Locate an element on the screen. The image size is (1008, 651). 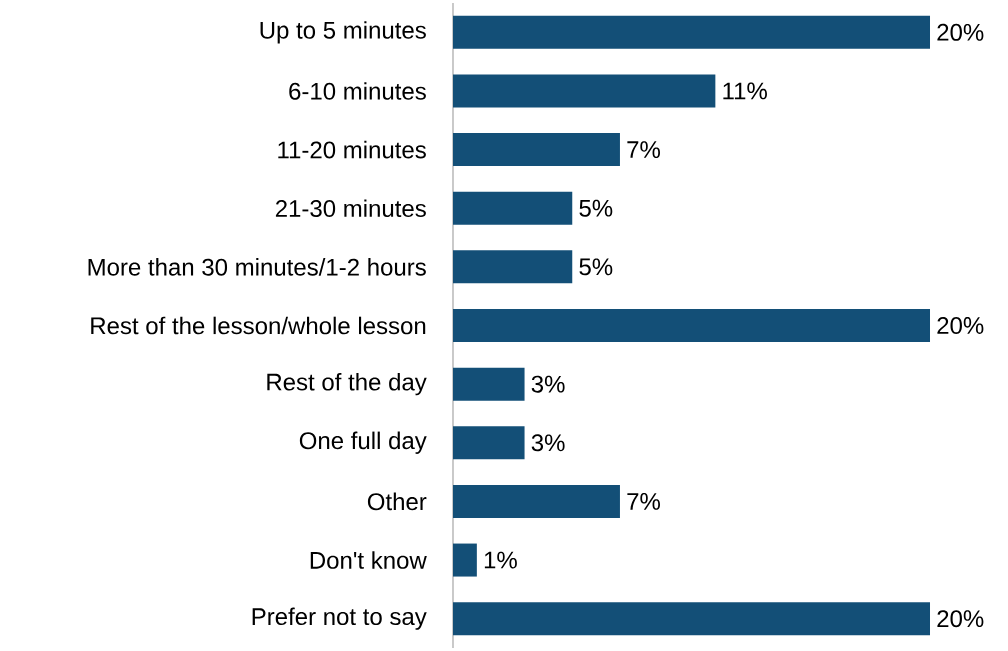
y-tick-label: Prefer not to say is located at coordinates (339, 618).